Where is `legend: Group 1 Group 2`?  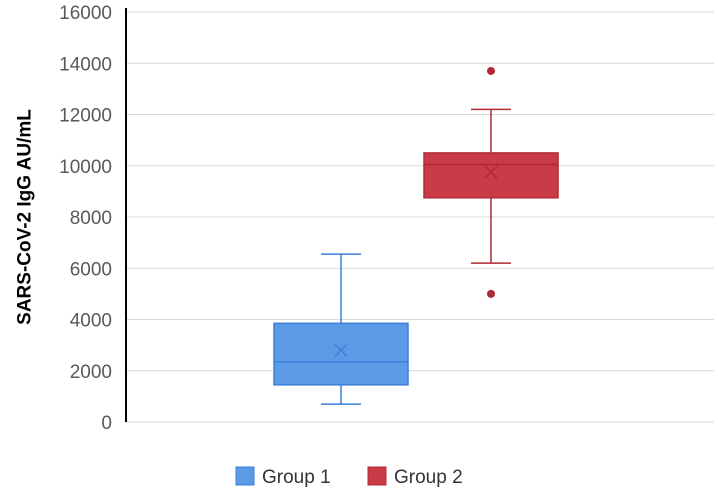 legend: Group 1 Group 2 is located at coordinates (349, 477).